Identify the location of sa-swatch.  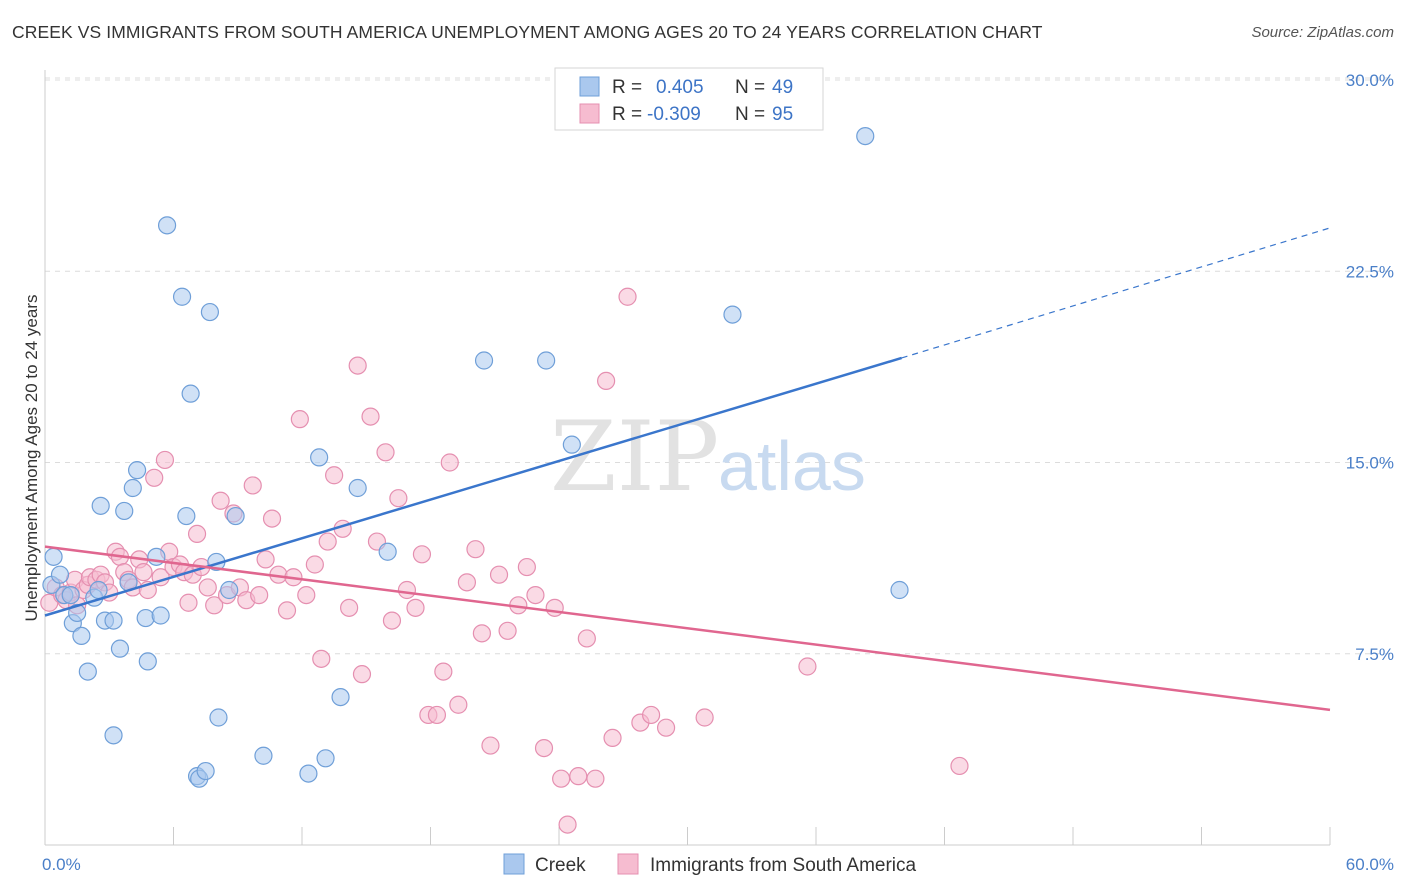
(589, 113).